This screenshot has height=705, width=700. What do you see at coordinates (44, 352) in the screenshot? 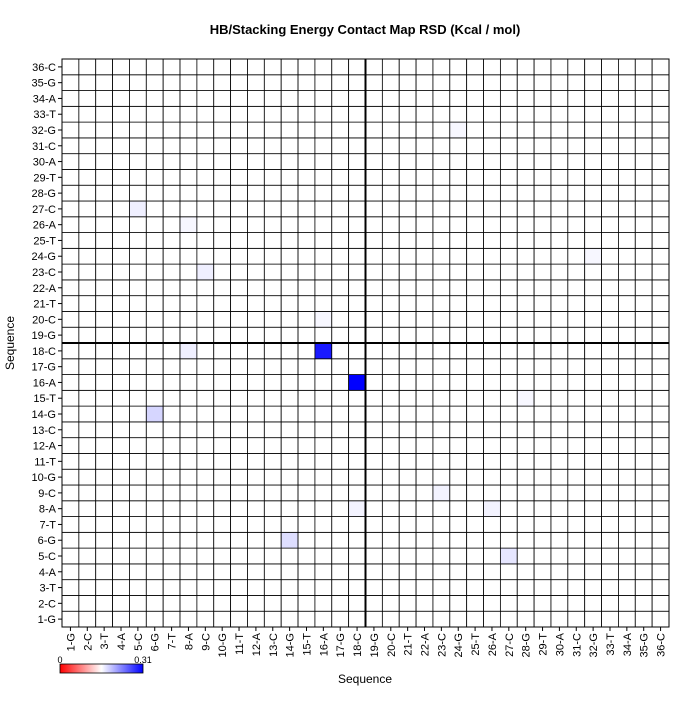
I see `y-tick-label: 18-C` at bounding box center [44, 352].